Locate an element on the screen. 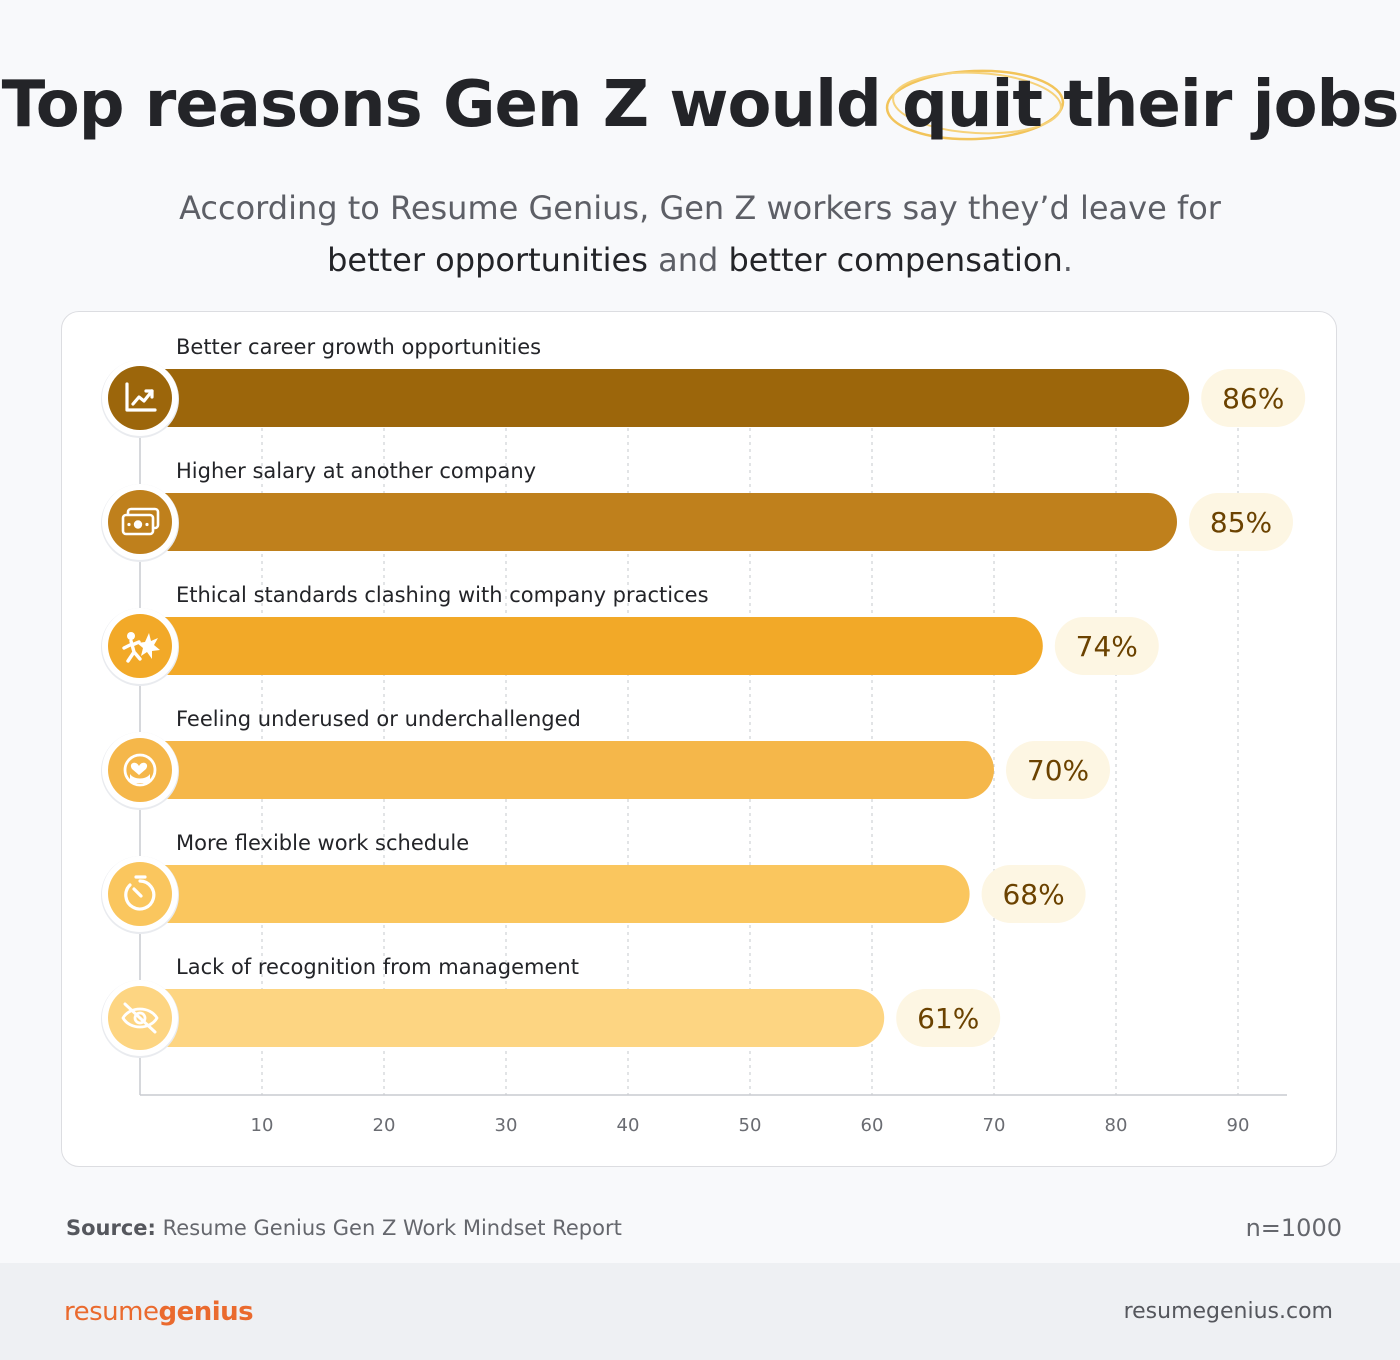 The width and height of the screenshot is (1400, 1360). footer-bar: resumegenius resumegenius.com is located at coordinates (700, 1311).